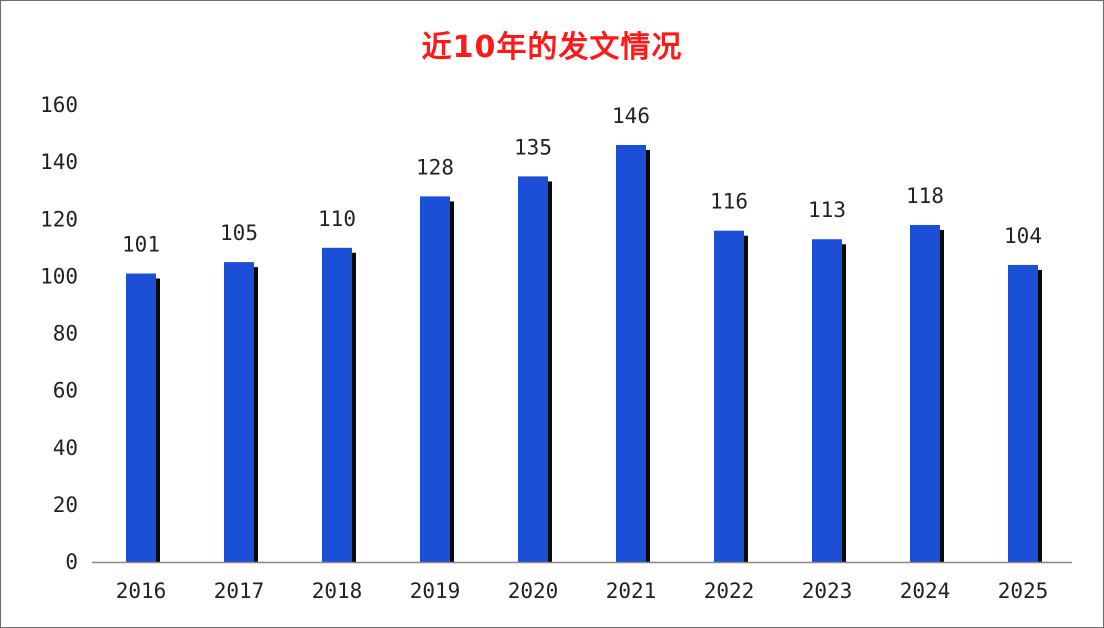 The image size is (1104, 628). What do you see at coordinates (582, 582) in the screenshot?
I see `x-axis: 2016 2017 2018 2019 2020 2021 2022 2023 2024 2025` at bounding box center [582, 582].